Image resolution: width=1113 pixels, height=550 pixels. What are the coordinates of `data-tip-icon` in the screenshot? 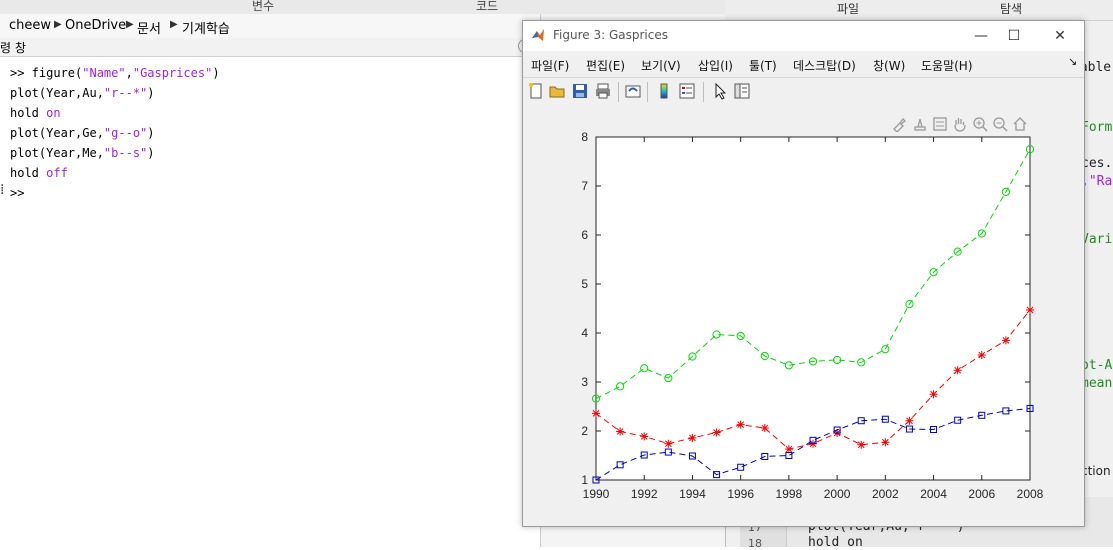 It's located at (920, 124).